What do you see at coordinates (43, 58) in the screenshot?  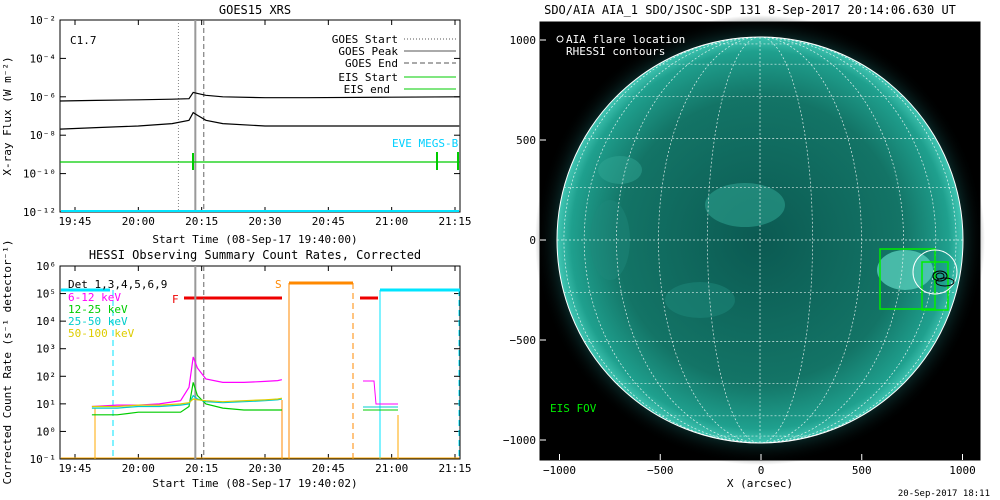 I see `y-tick-label: 10⁻⁴` at bounding box center [43, 58].